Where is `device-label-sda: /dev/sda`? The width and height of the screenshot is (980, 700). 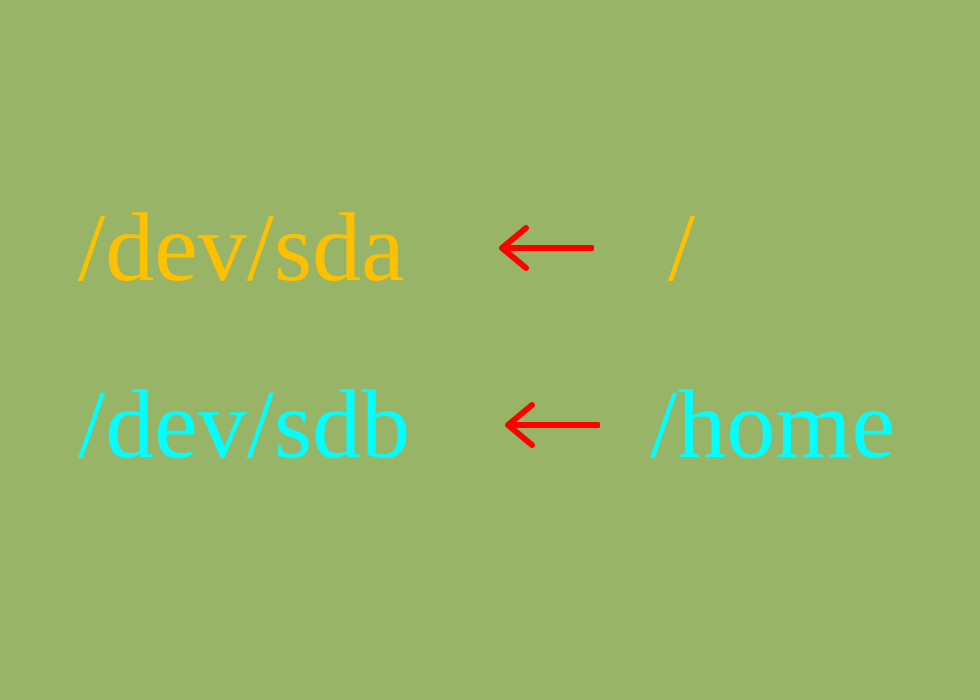
device-label-sda: /dev/sda is located at coordinates (241, 248).